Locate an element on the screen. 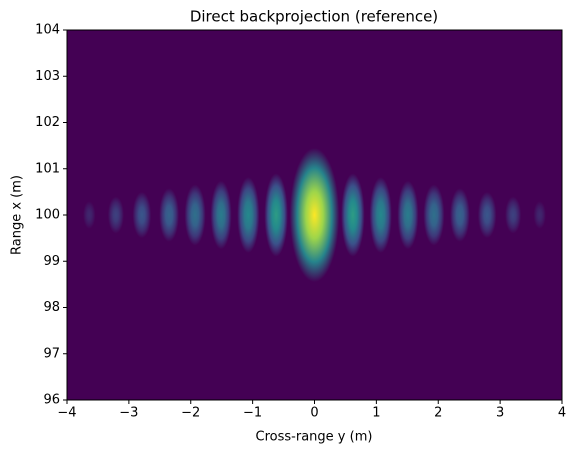 The height and width of the screenshot is (454, 577). y-tick-label: 101 is located at coordinates (47, 168).